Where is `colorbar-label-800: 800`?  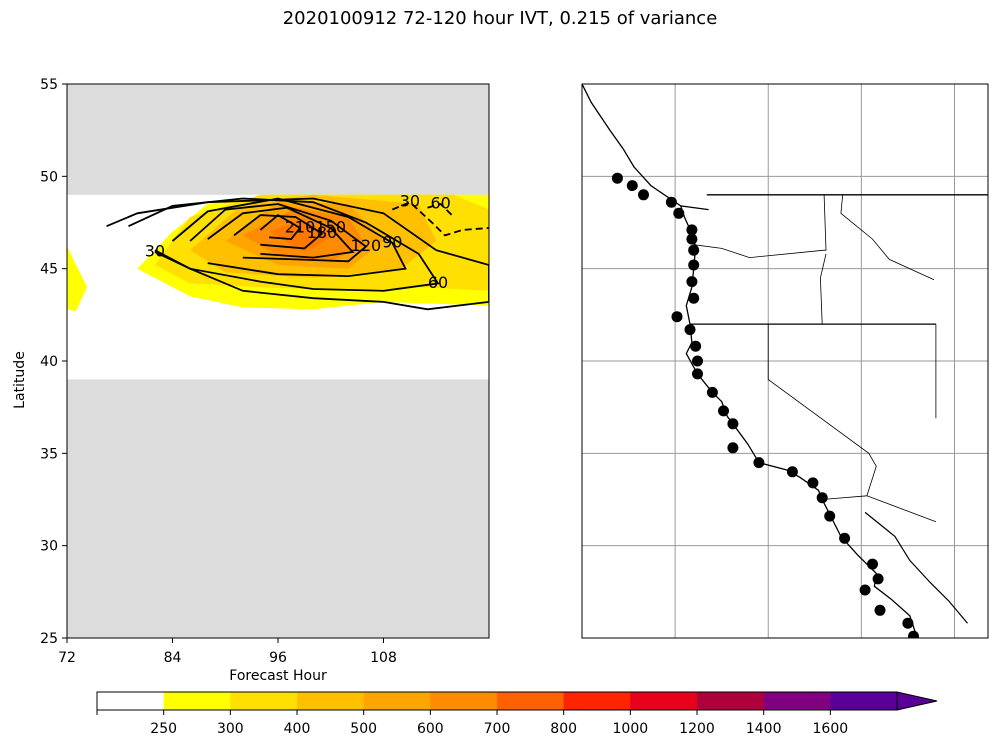 colorbar-label-800: 800 is located at coordinates (563, 729).